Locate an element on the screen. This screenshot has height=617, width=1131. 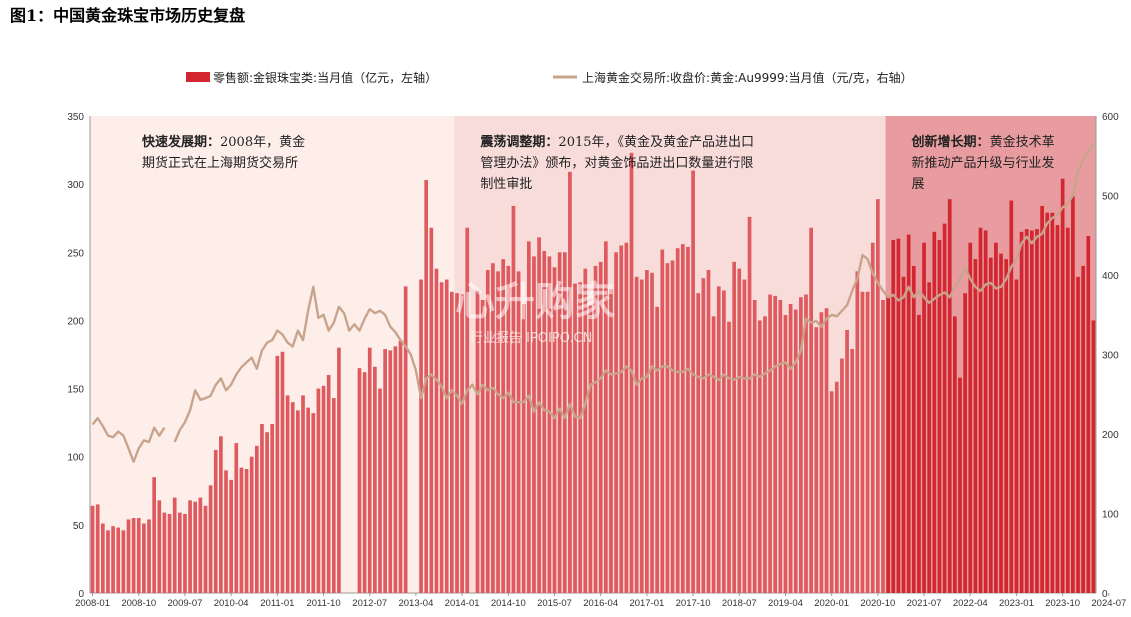
x-tick-label: 2017-01 is located at coordinates (646, 603).